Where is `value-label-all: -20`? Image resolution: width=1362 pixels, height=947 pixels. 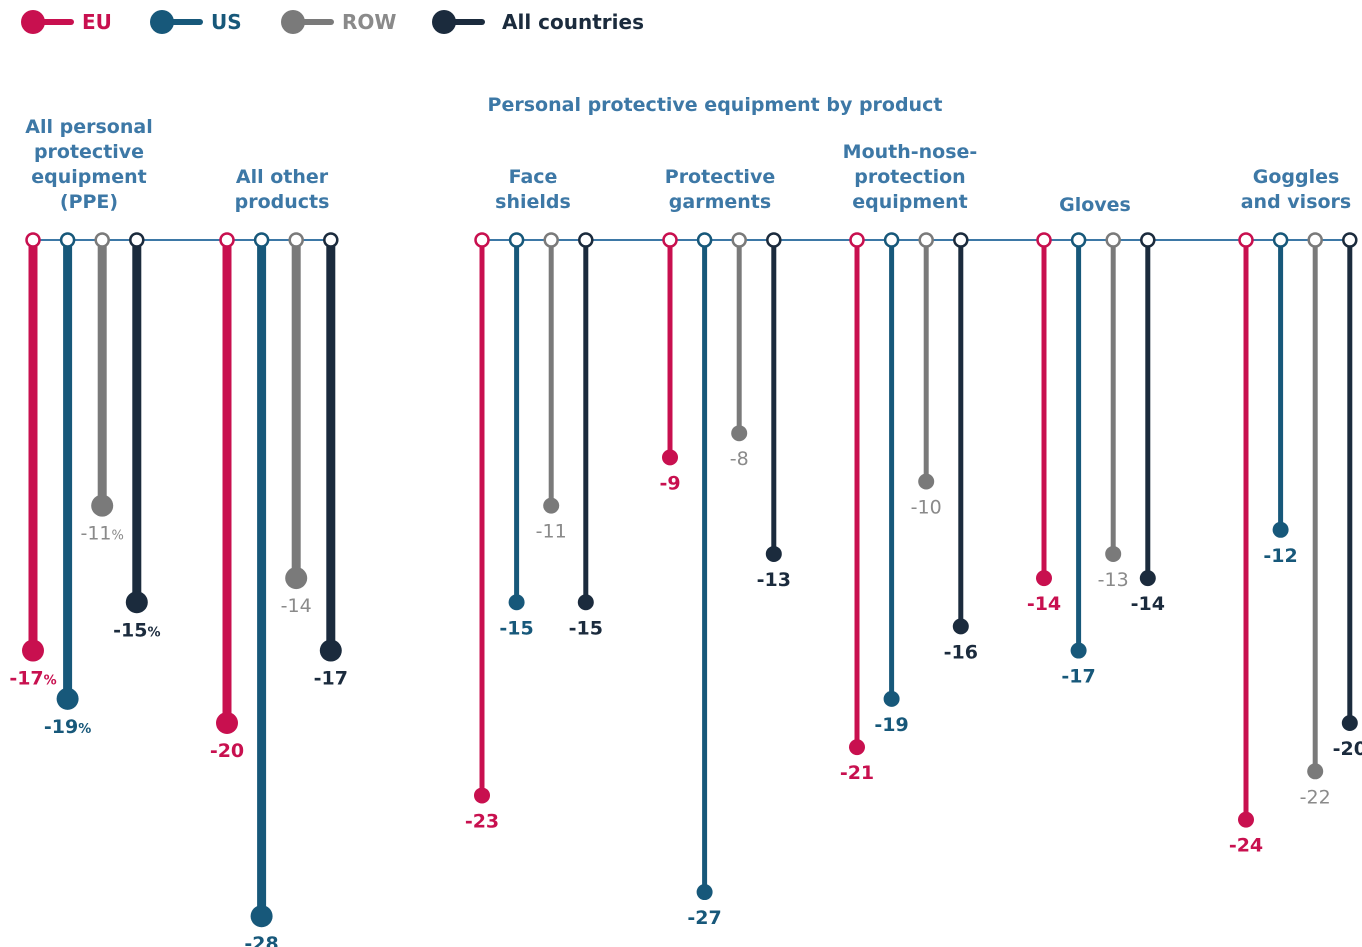 value-label-all: -20 is located at coordinates (1347, 749).